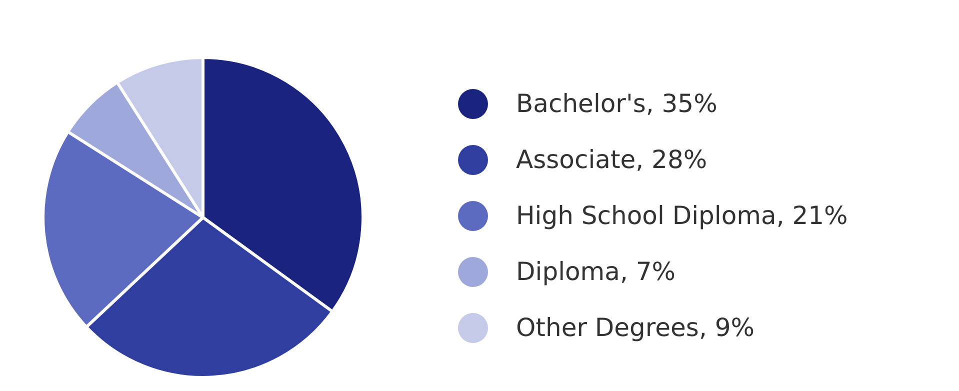 This screenshot has width=959, height=391. What do you see at coordinates (612, 159) in the screenshot?
I see `legend-label: Associate, 28%` at bounding box center [612, 159].